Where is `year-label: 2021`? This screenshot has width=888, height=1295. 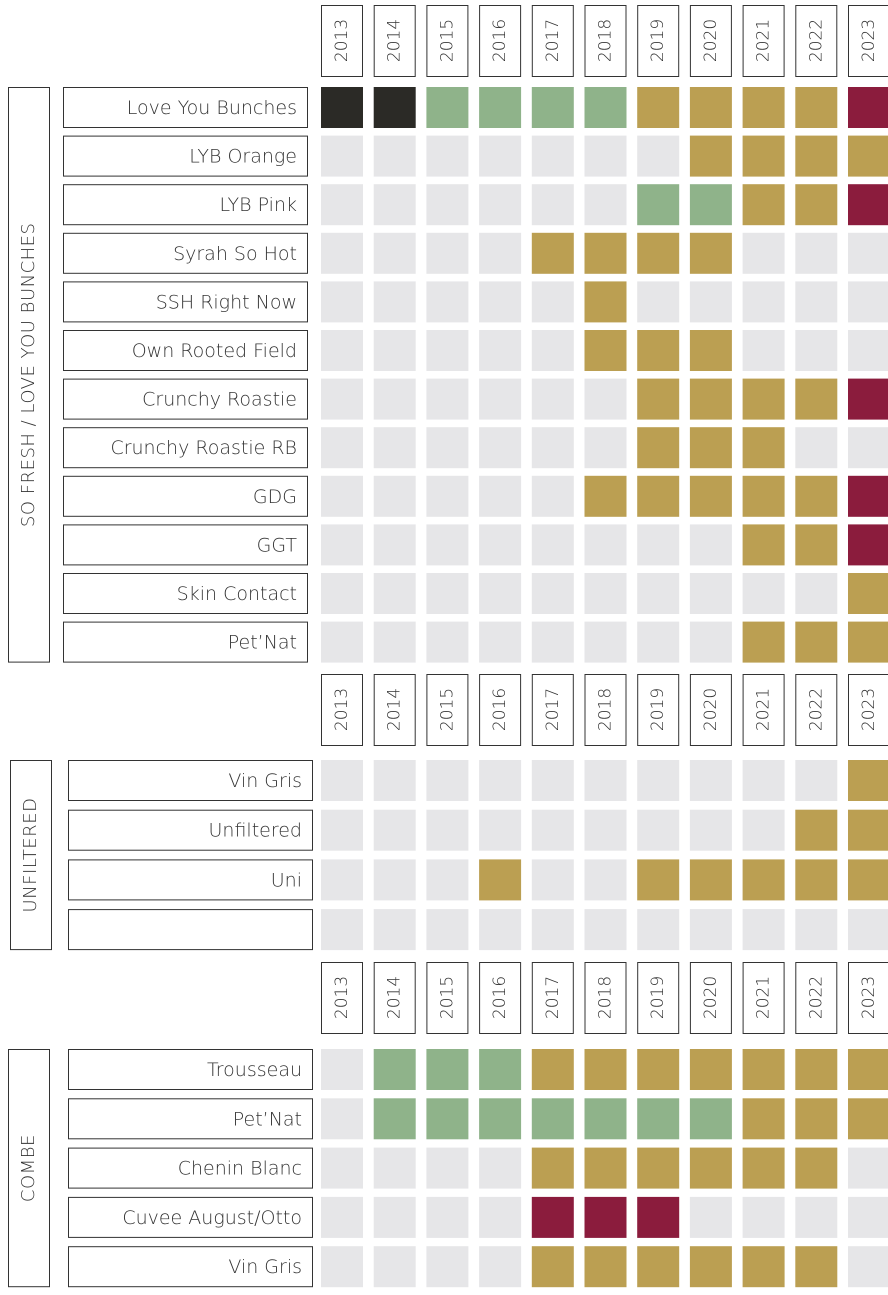
year-label: 2021 is located at coordinates (764, 40).